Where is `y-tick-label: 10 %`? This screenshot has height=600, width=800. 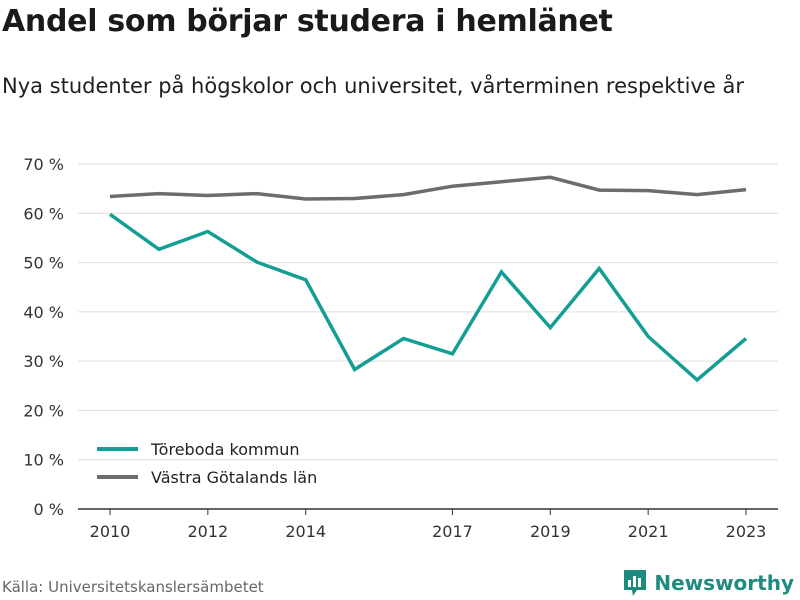 y-tick-label: 10 % is located at coordinates (43, 460).